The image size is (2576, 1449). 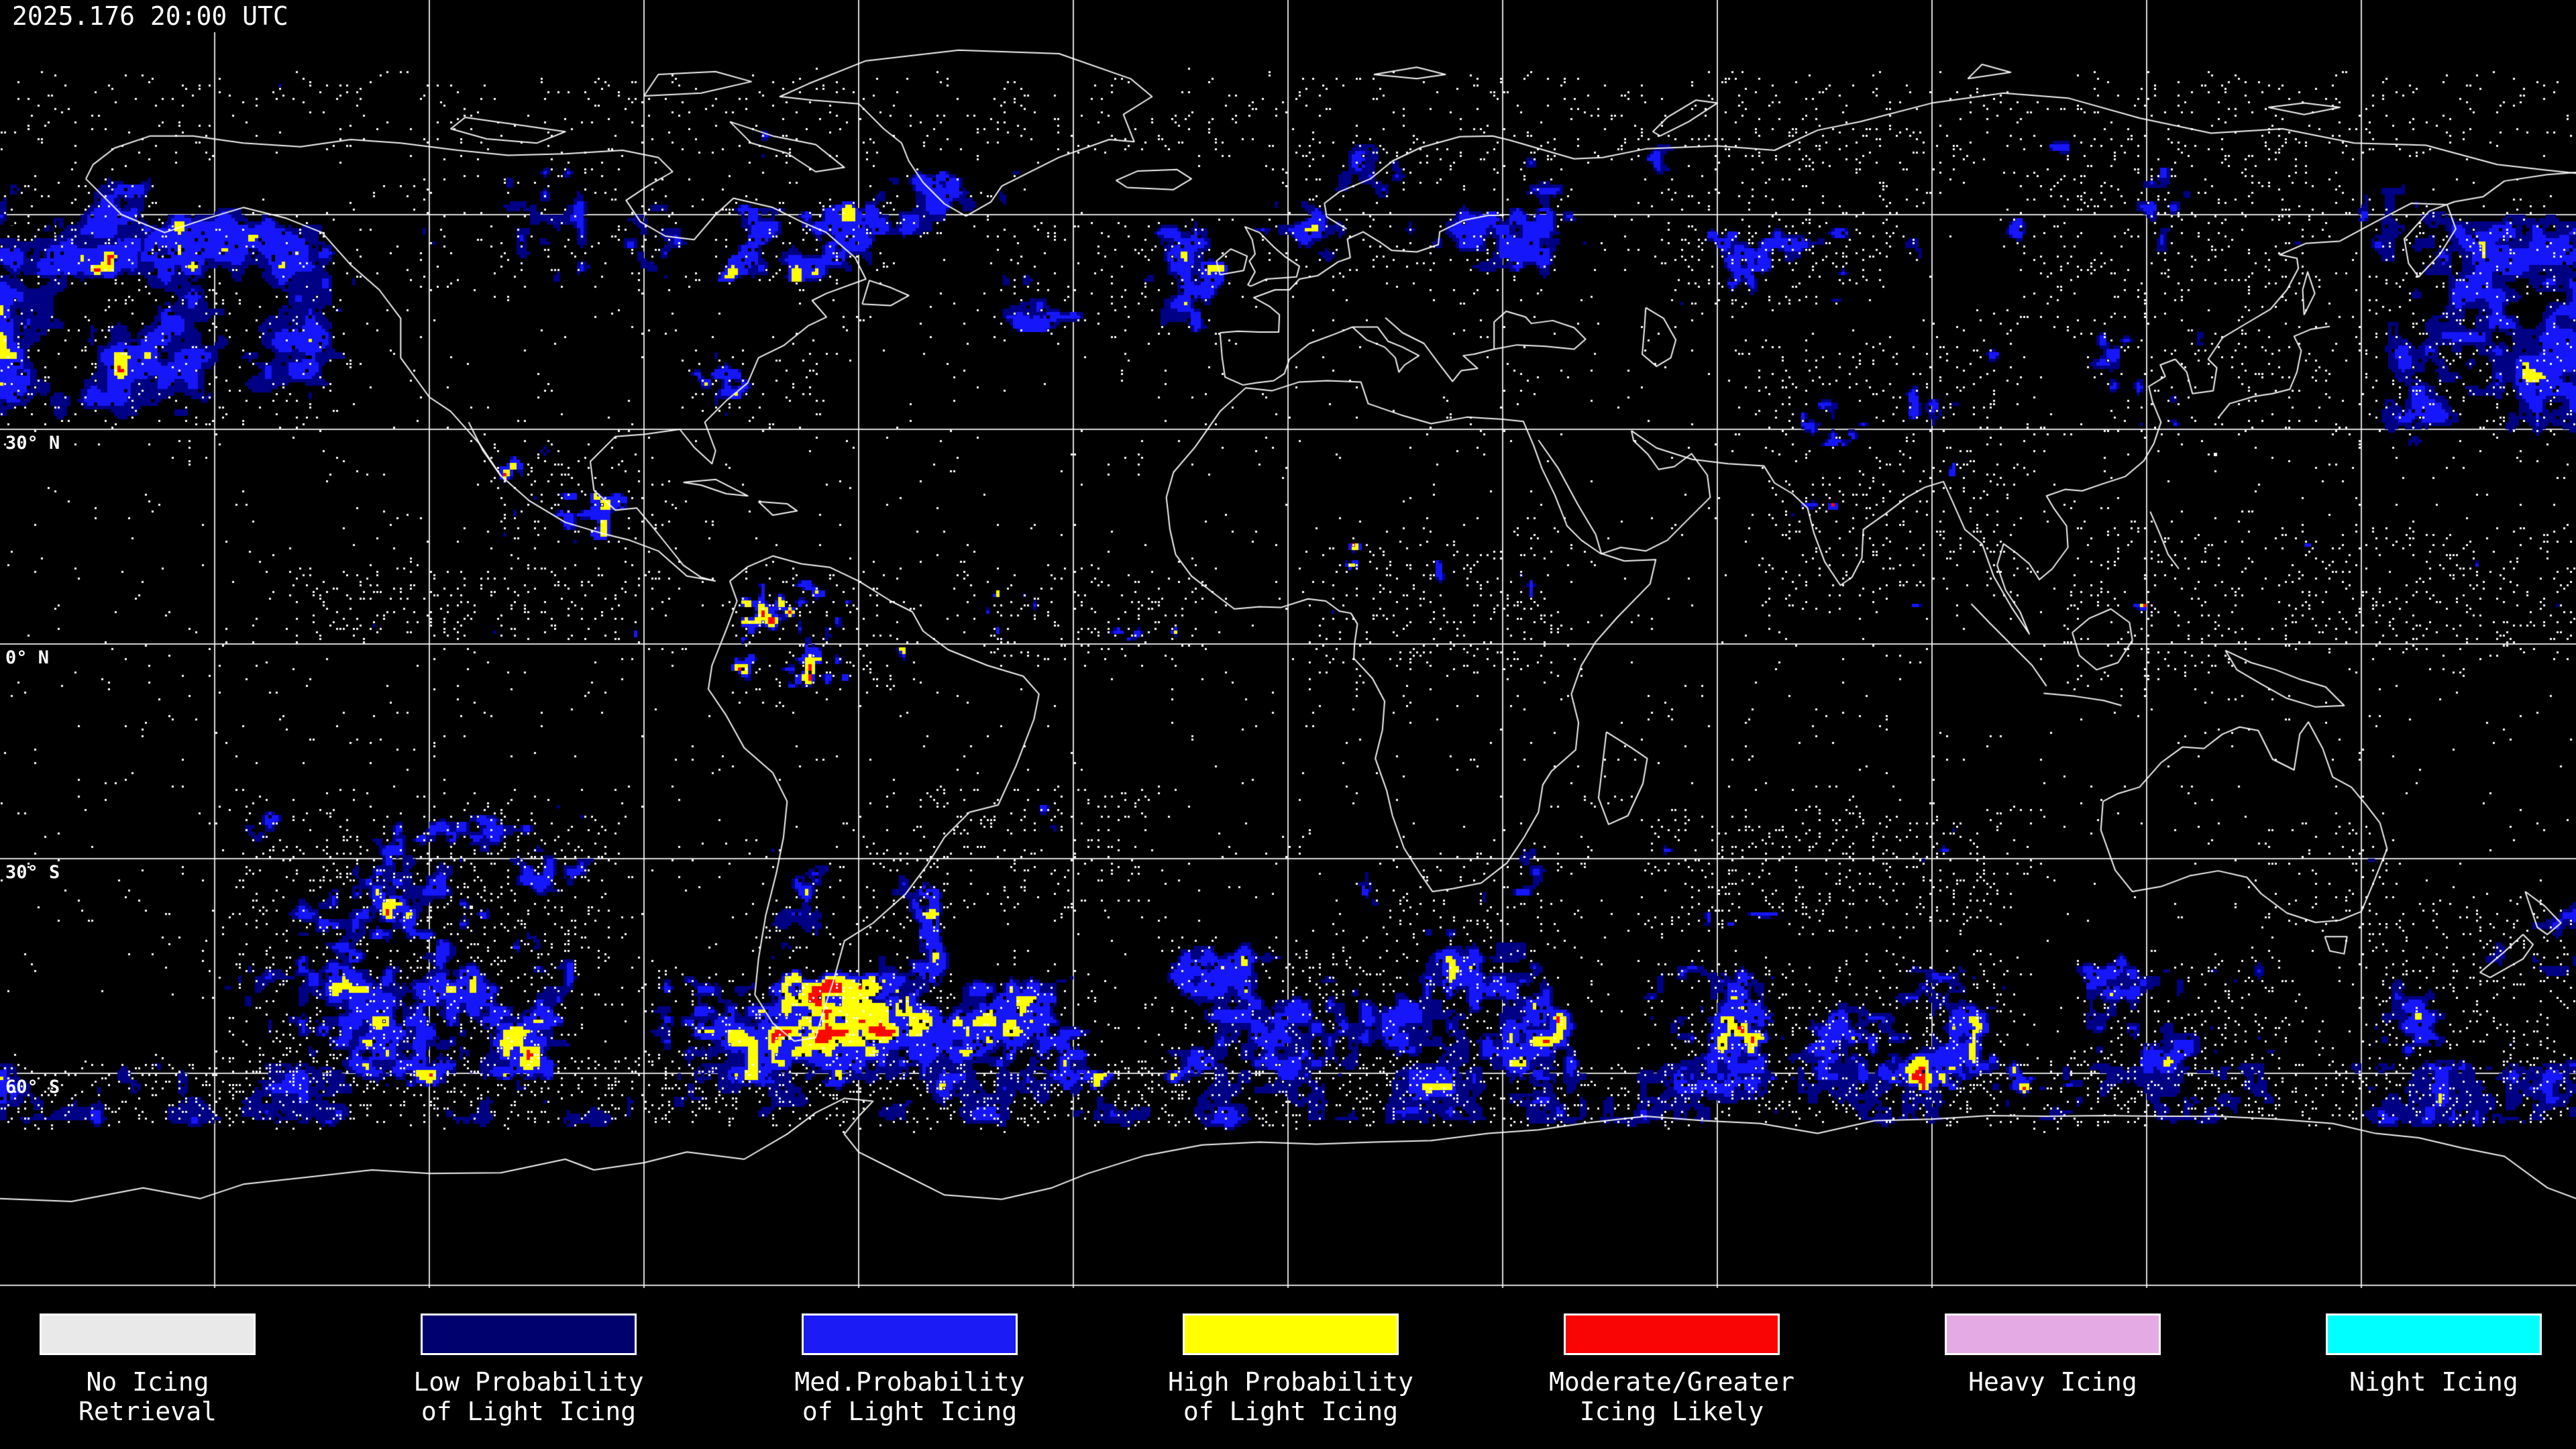 What do you see at coordinates (27, 657) in the screenshot?
I see `lat-label-0n: 0° N` at bounding box center [27, 657].